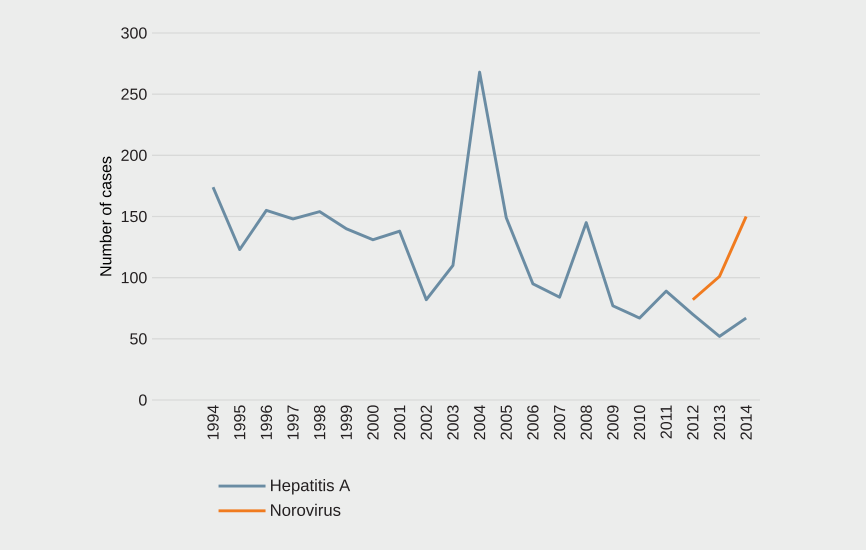 The height and width of the screenshot is (550, 866). Describe the element at coordinates (720, 422) in the screenshot. I see `x-tick-label: 2013` at that location.